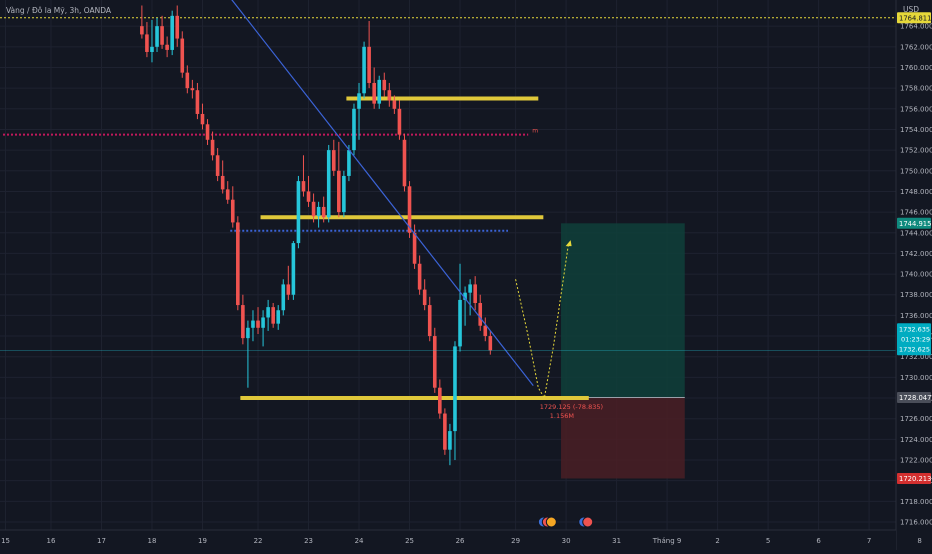 This screenshot has height=554, width=932. I want to click on price-tick-label: 1724.000, so click(916, 440).